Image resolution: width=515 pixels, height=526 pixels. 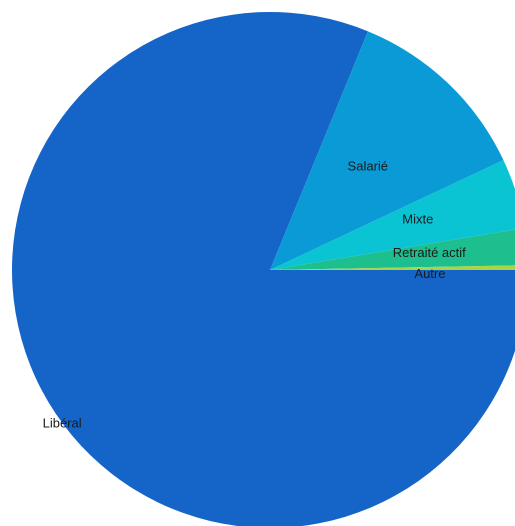 What do you see at coordinates (392, 249) in the screenshot?
I see `pie-slice-retraite-actif` at bounding box center [392, 249].